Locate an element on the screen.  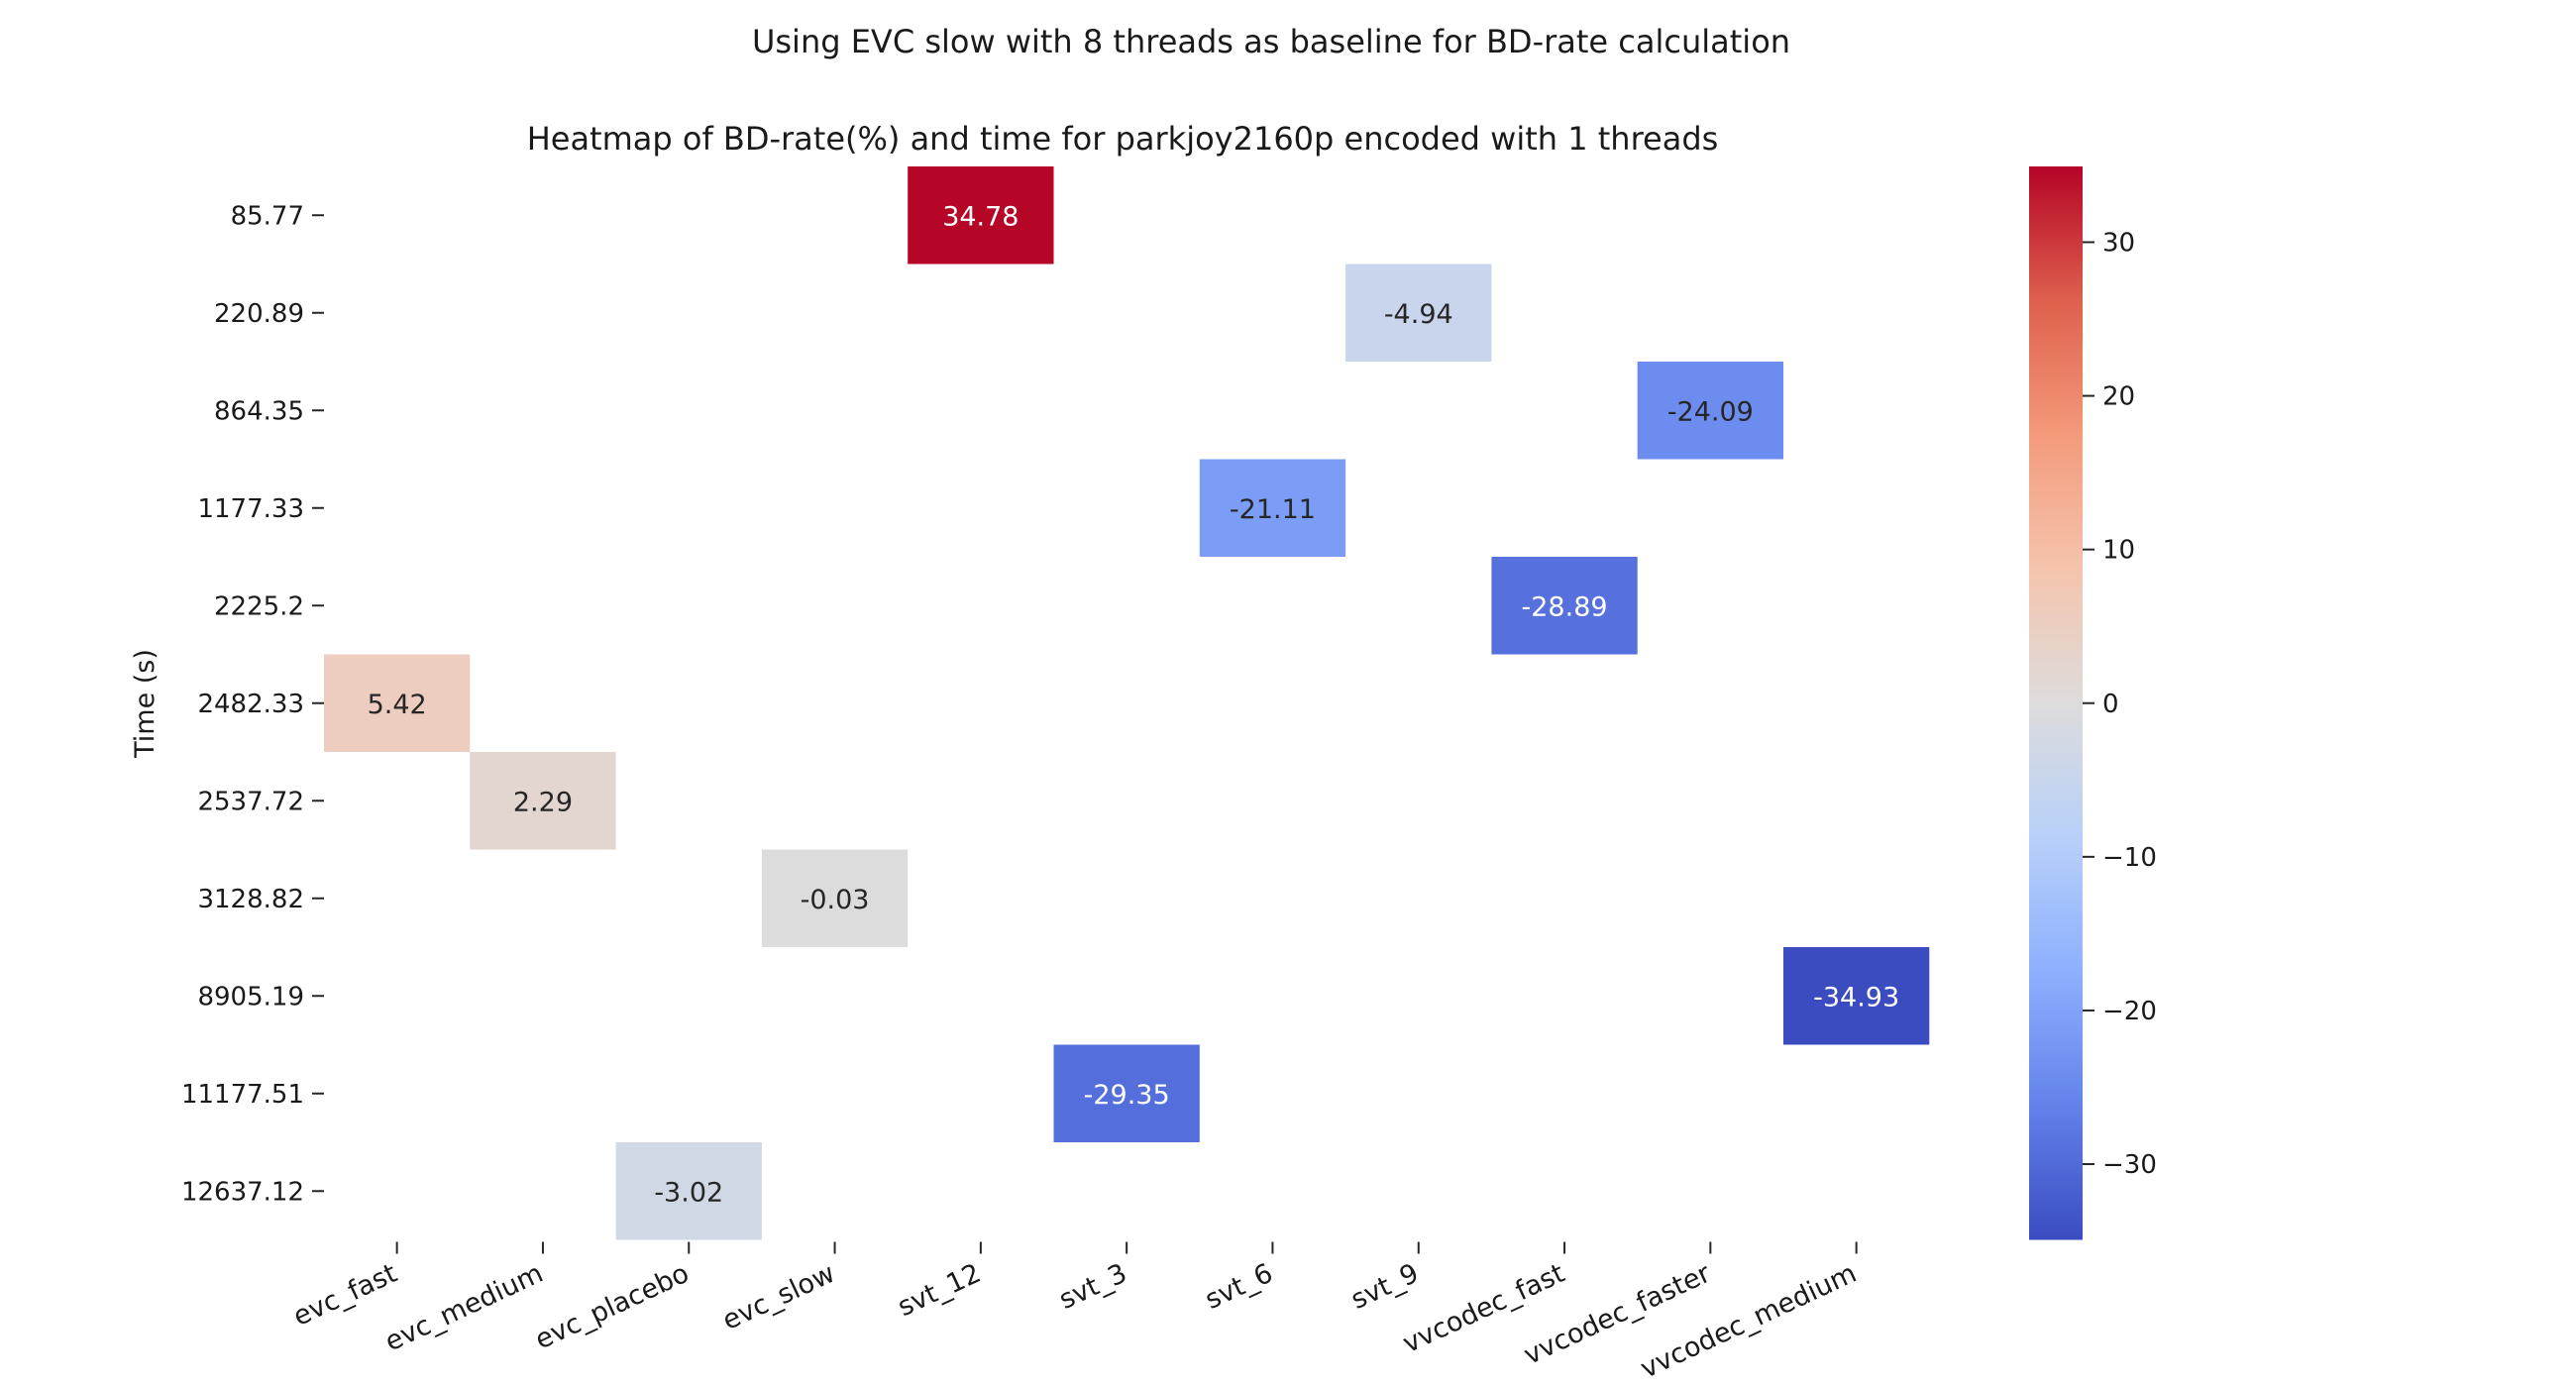
colorbar-tick-label: −30 is located at coordinates (2129, 1165).